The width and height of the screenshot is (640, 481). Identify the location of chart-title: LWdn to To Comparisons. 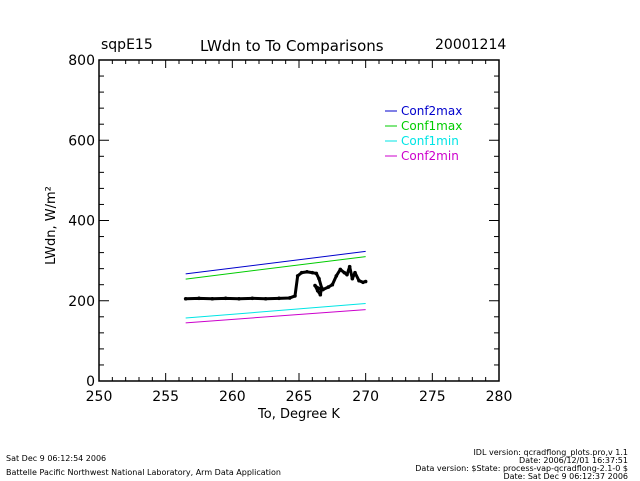
(292, 46).